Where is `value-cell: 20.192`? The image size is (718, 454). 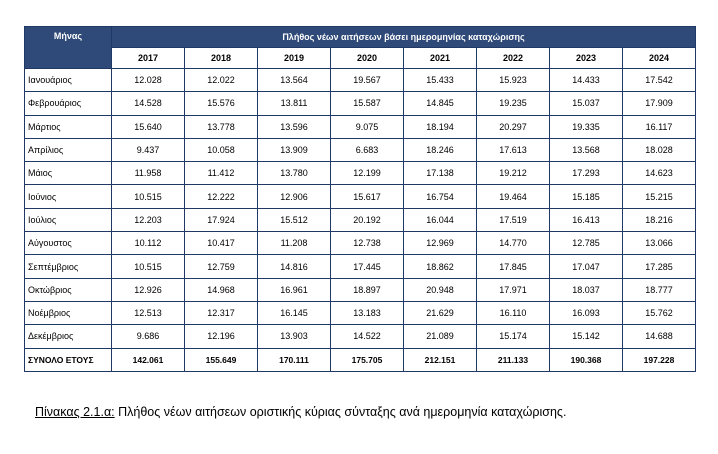 value-cell: 20.192 is located at coordinates (367, 220).